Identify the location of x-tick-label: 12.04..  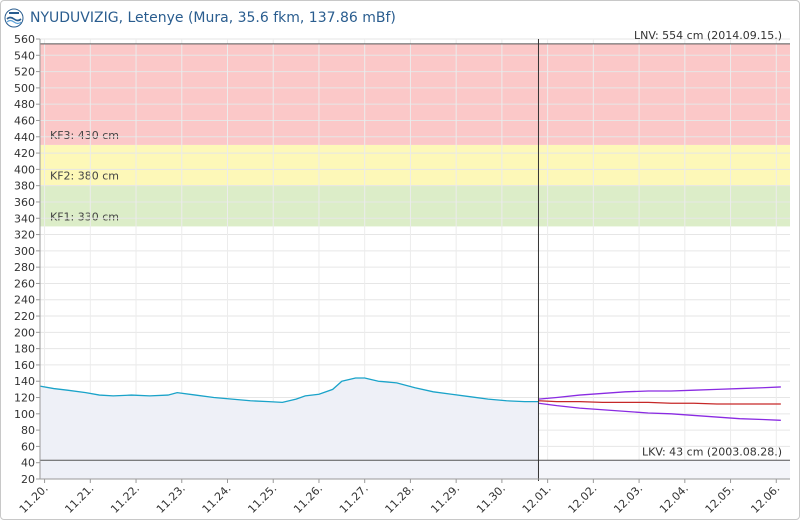
(674, 499).